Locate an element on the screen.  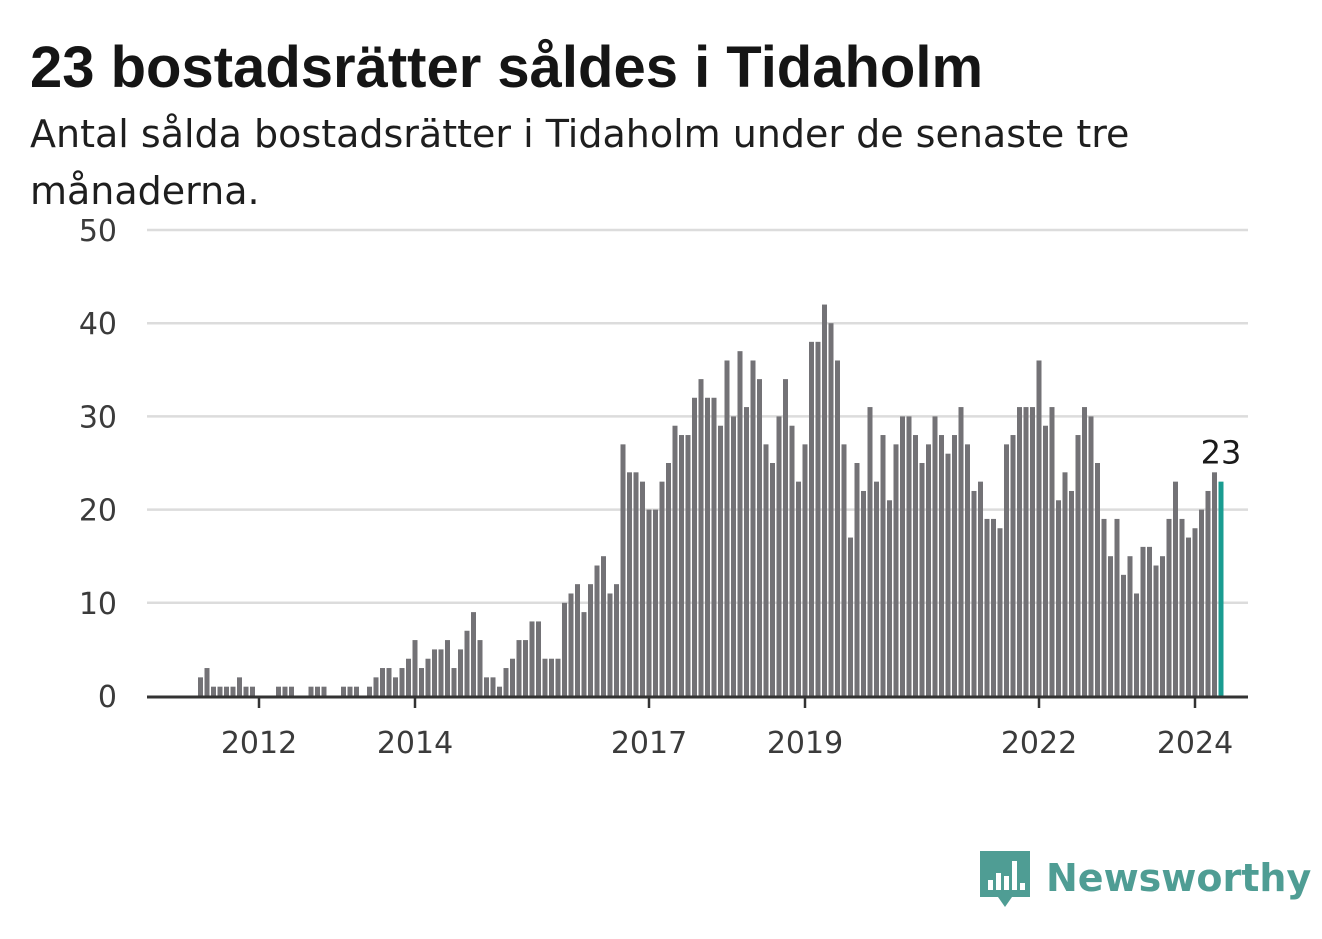
brand-name: Newsworthy is located at coordinates (1179, 878).